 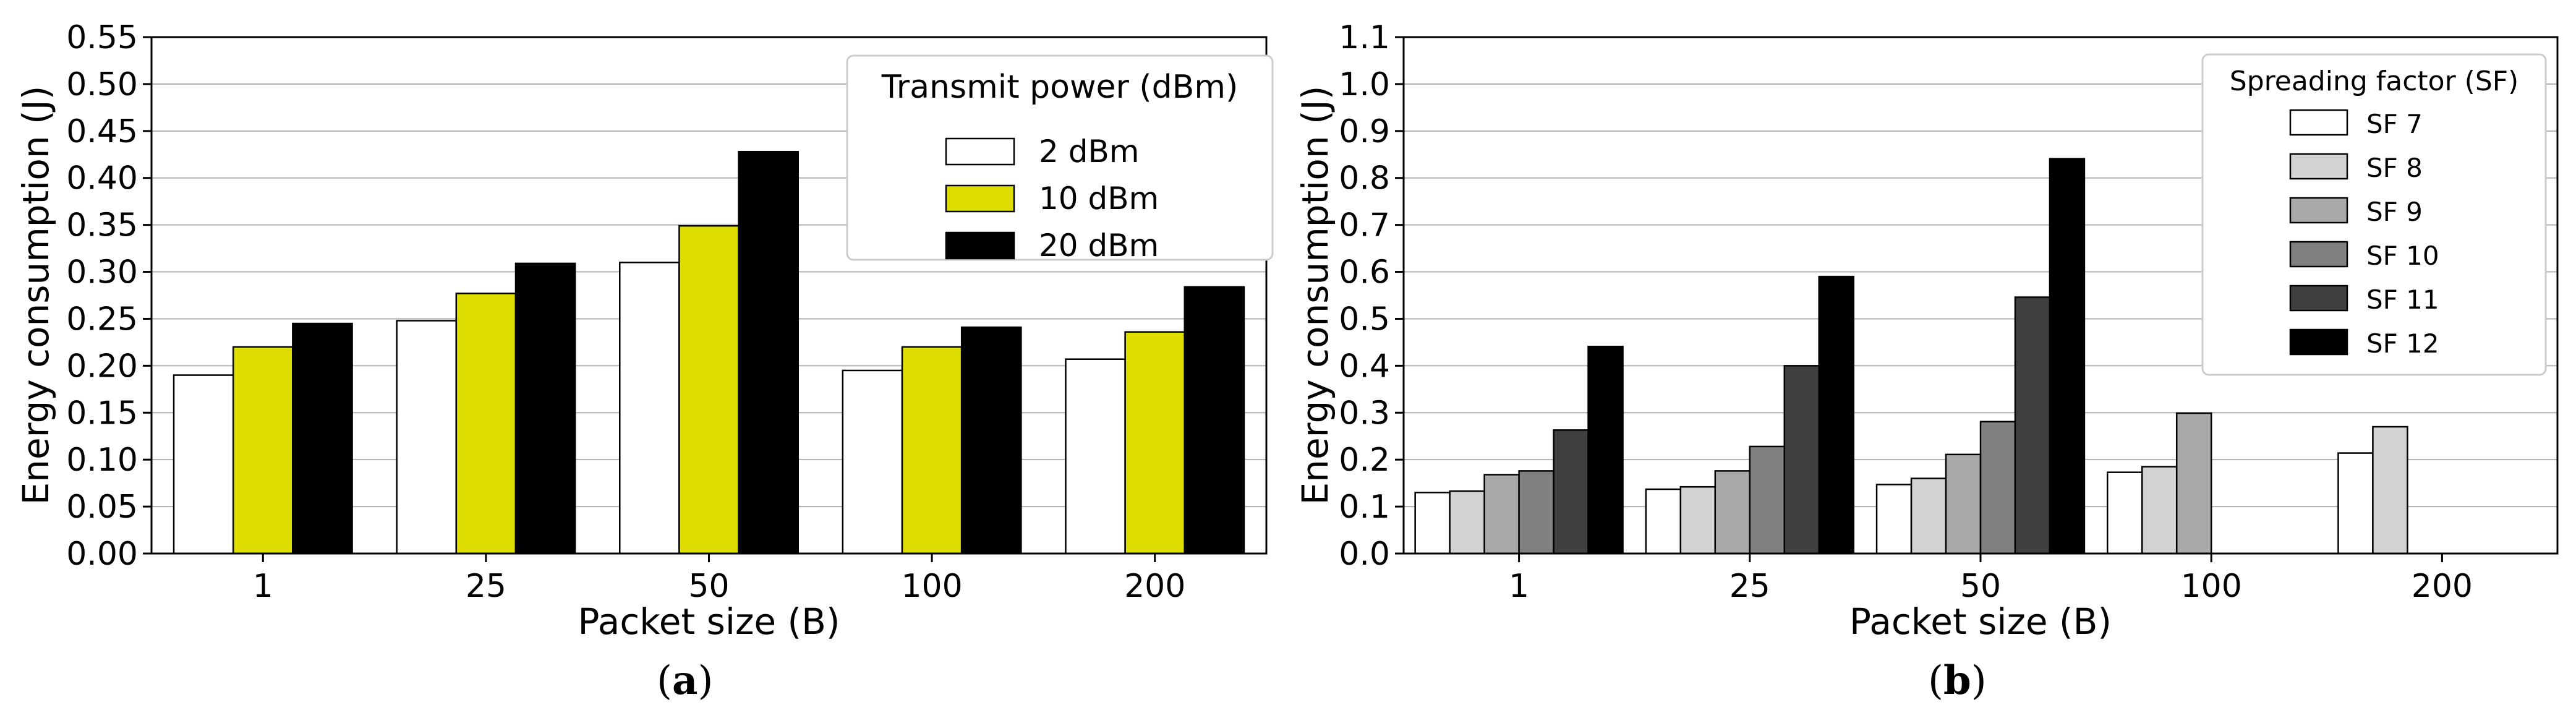 I want to click on y-tick-label: 0.1, so click(x=1364, y=507).